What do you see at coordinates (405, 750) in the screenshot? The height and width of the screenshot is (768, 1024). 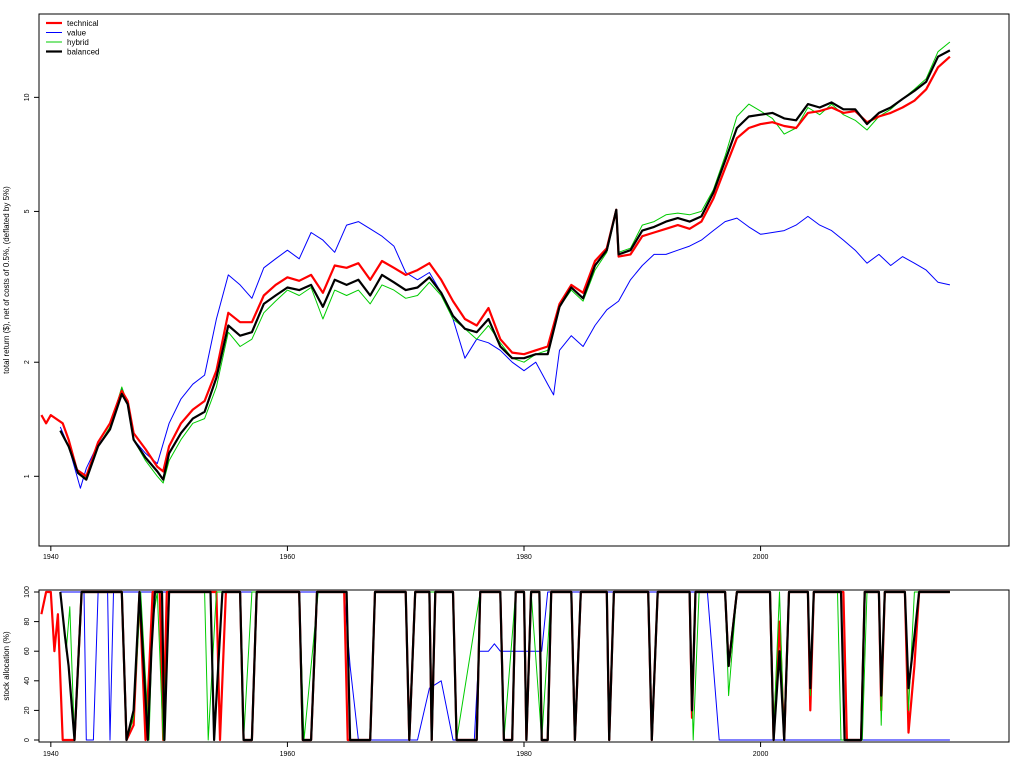 I see `bottom-x-axis: 1940 1960 1980 2000` at bounding box center [405, 750].